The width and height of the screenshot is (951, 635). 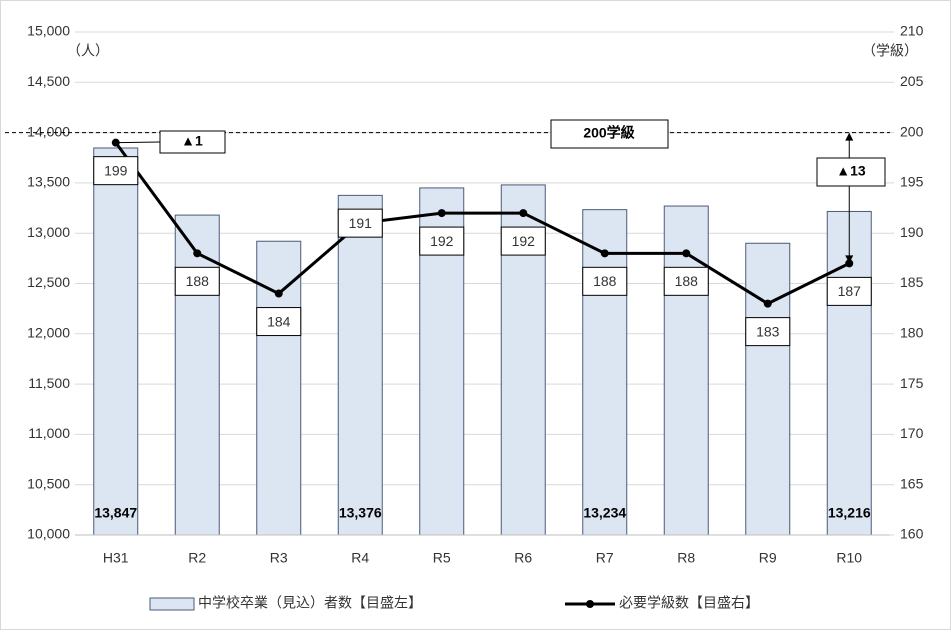 I want to click on y2-tick-label: 210, so click(x=912, y=31).